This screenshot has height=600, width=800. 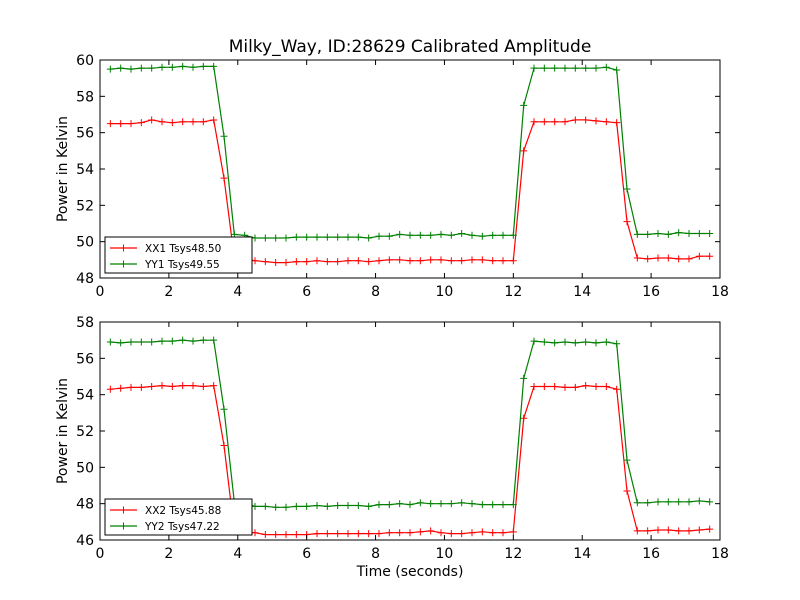 What do you see at coordinates (651, 292) in the screenshot?
I see `top-x-tick-label: 16` at bounding box center [651, 292].